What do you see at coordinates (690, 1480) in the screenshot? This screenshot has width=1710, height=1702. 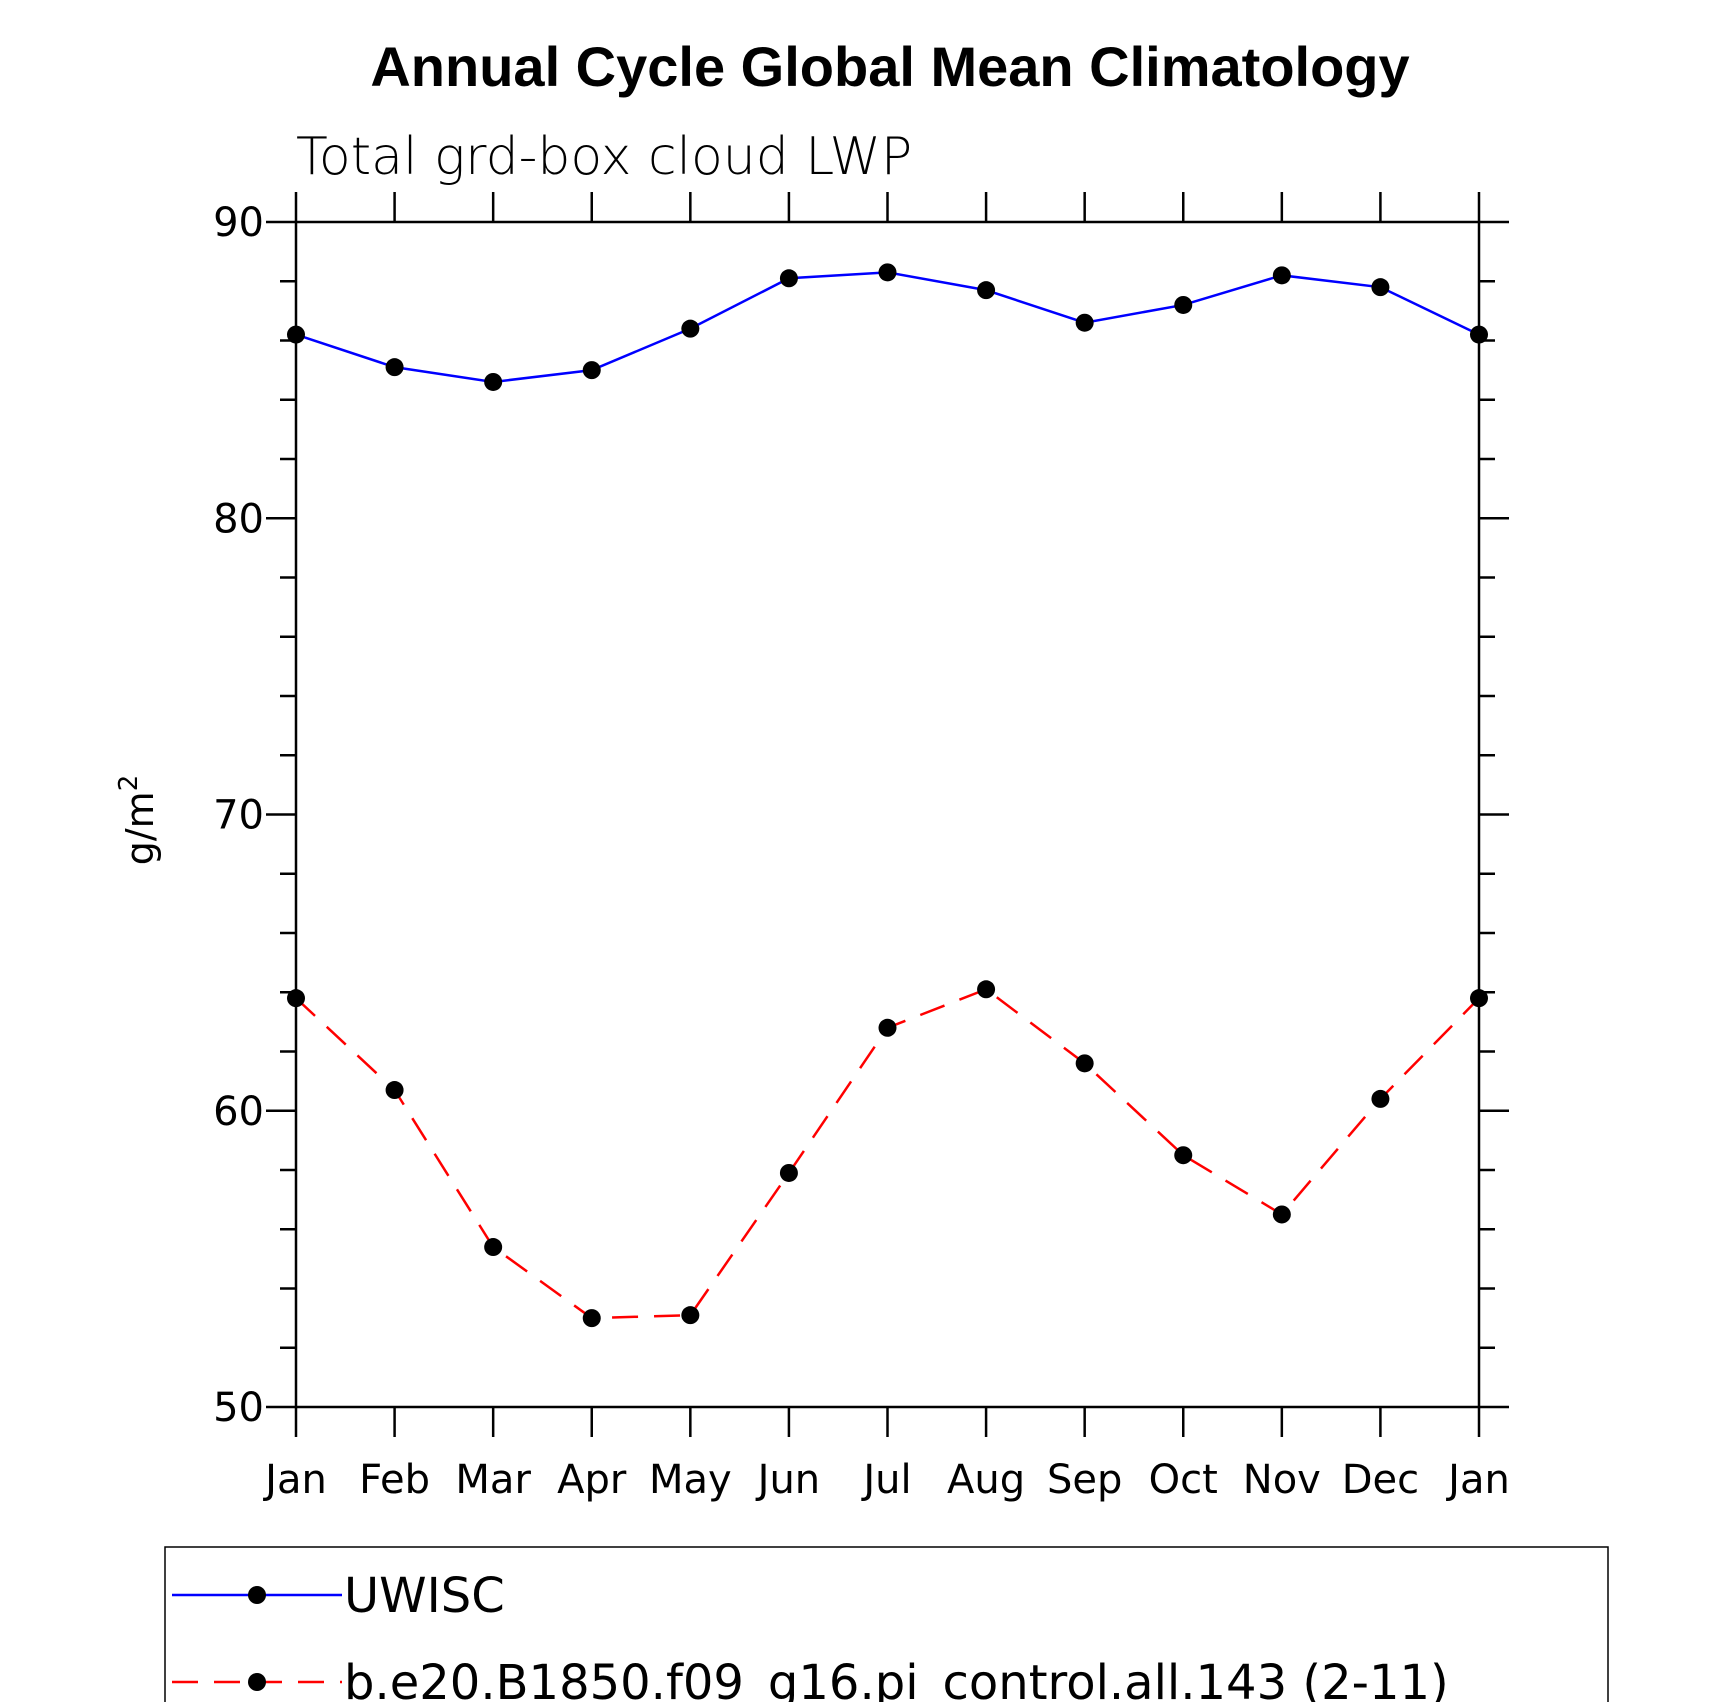 I see `x-tick-label: May` at bounding box center [690, 1480].